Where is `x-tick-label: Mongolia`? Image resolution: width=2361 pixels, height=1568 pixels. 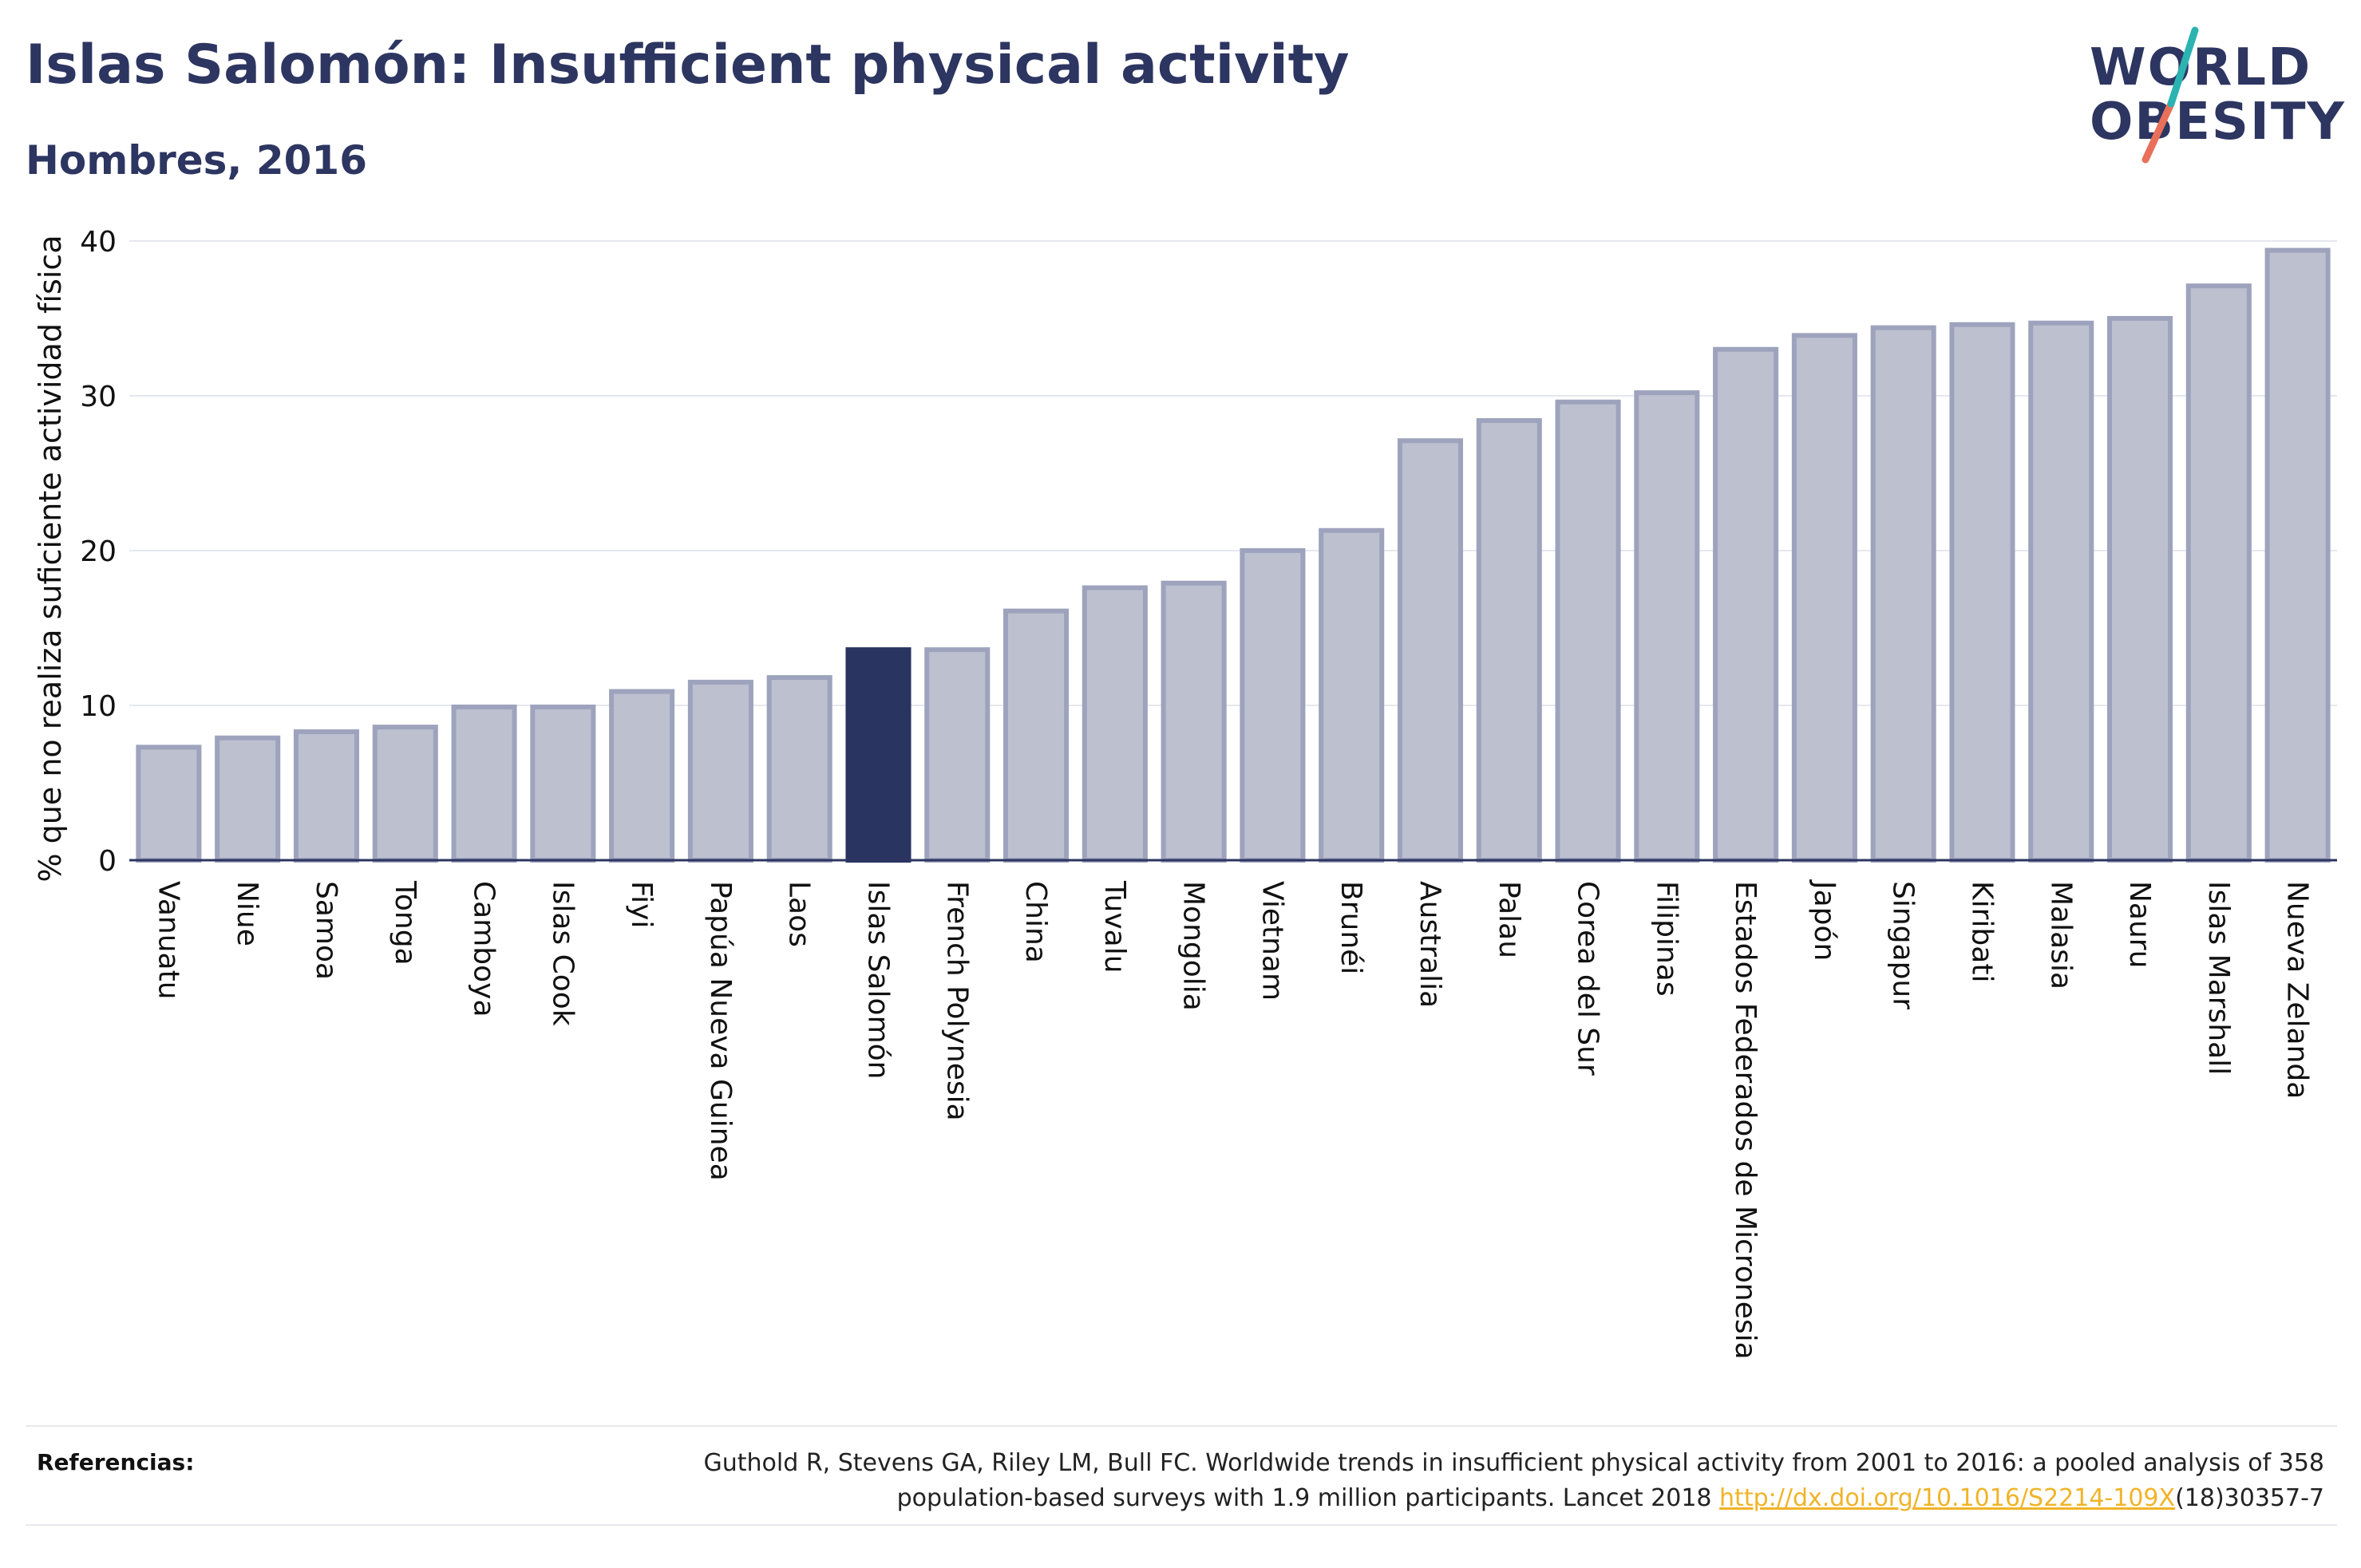
x-tick-label: Mongolia is located at coordinates (1193, 946).